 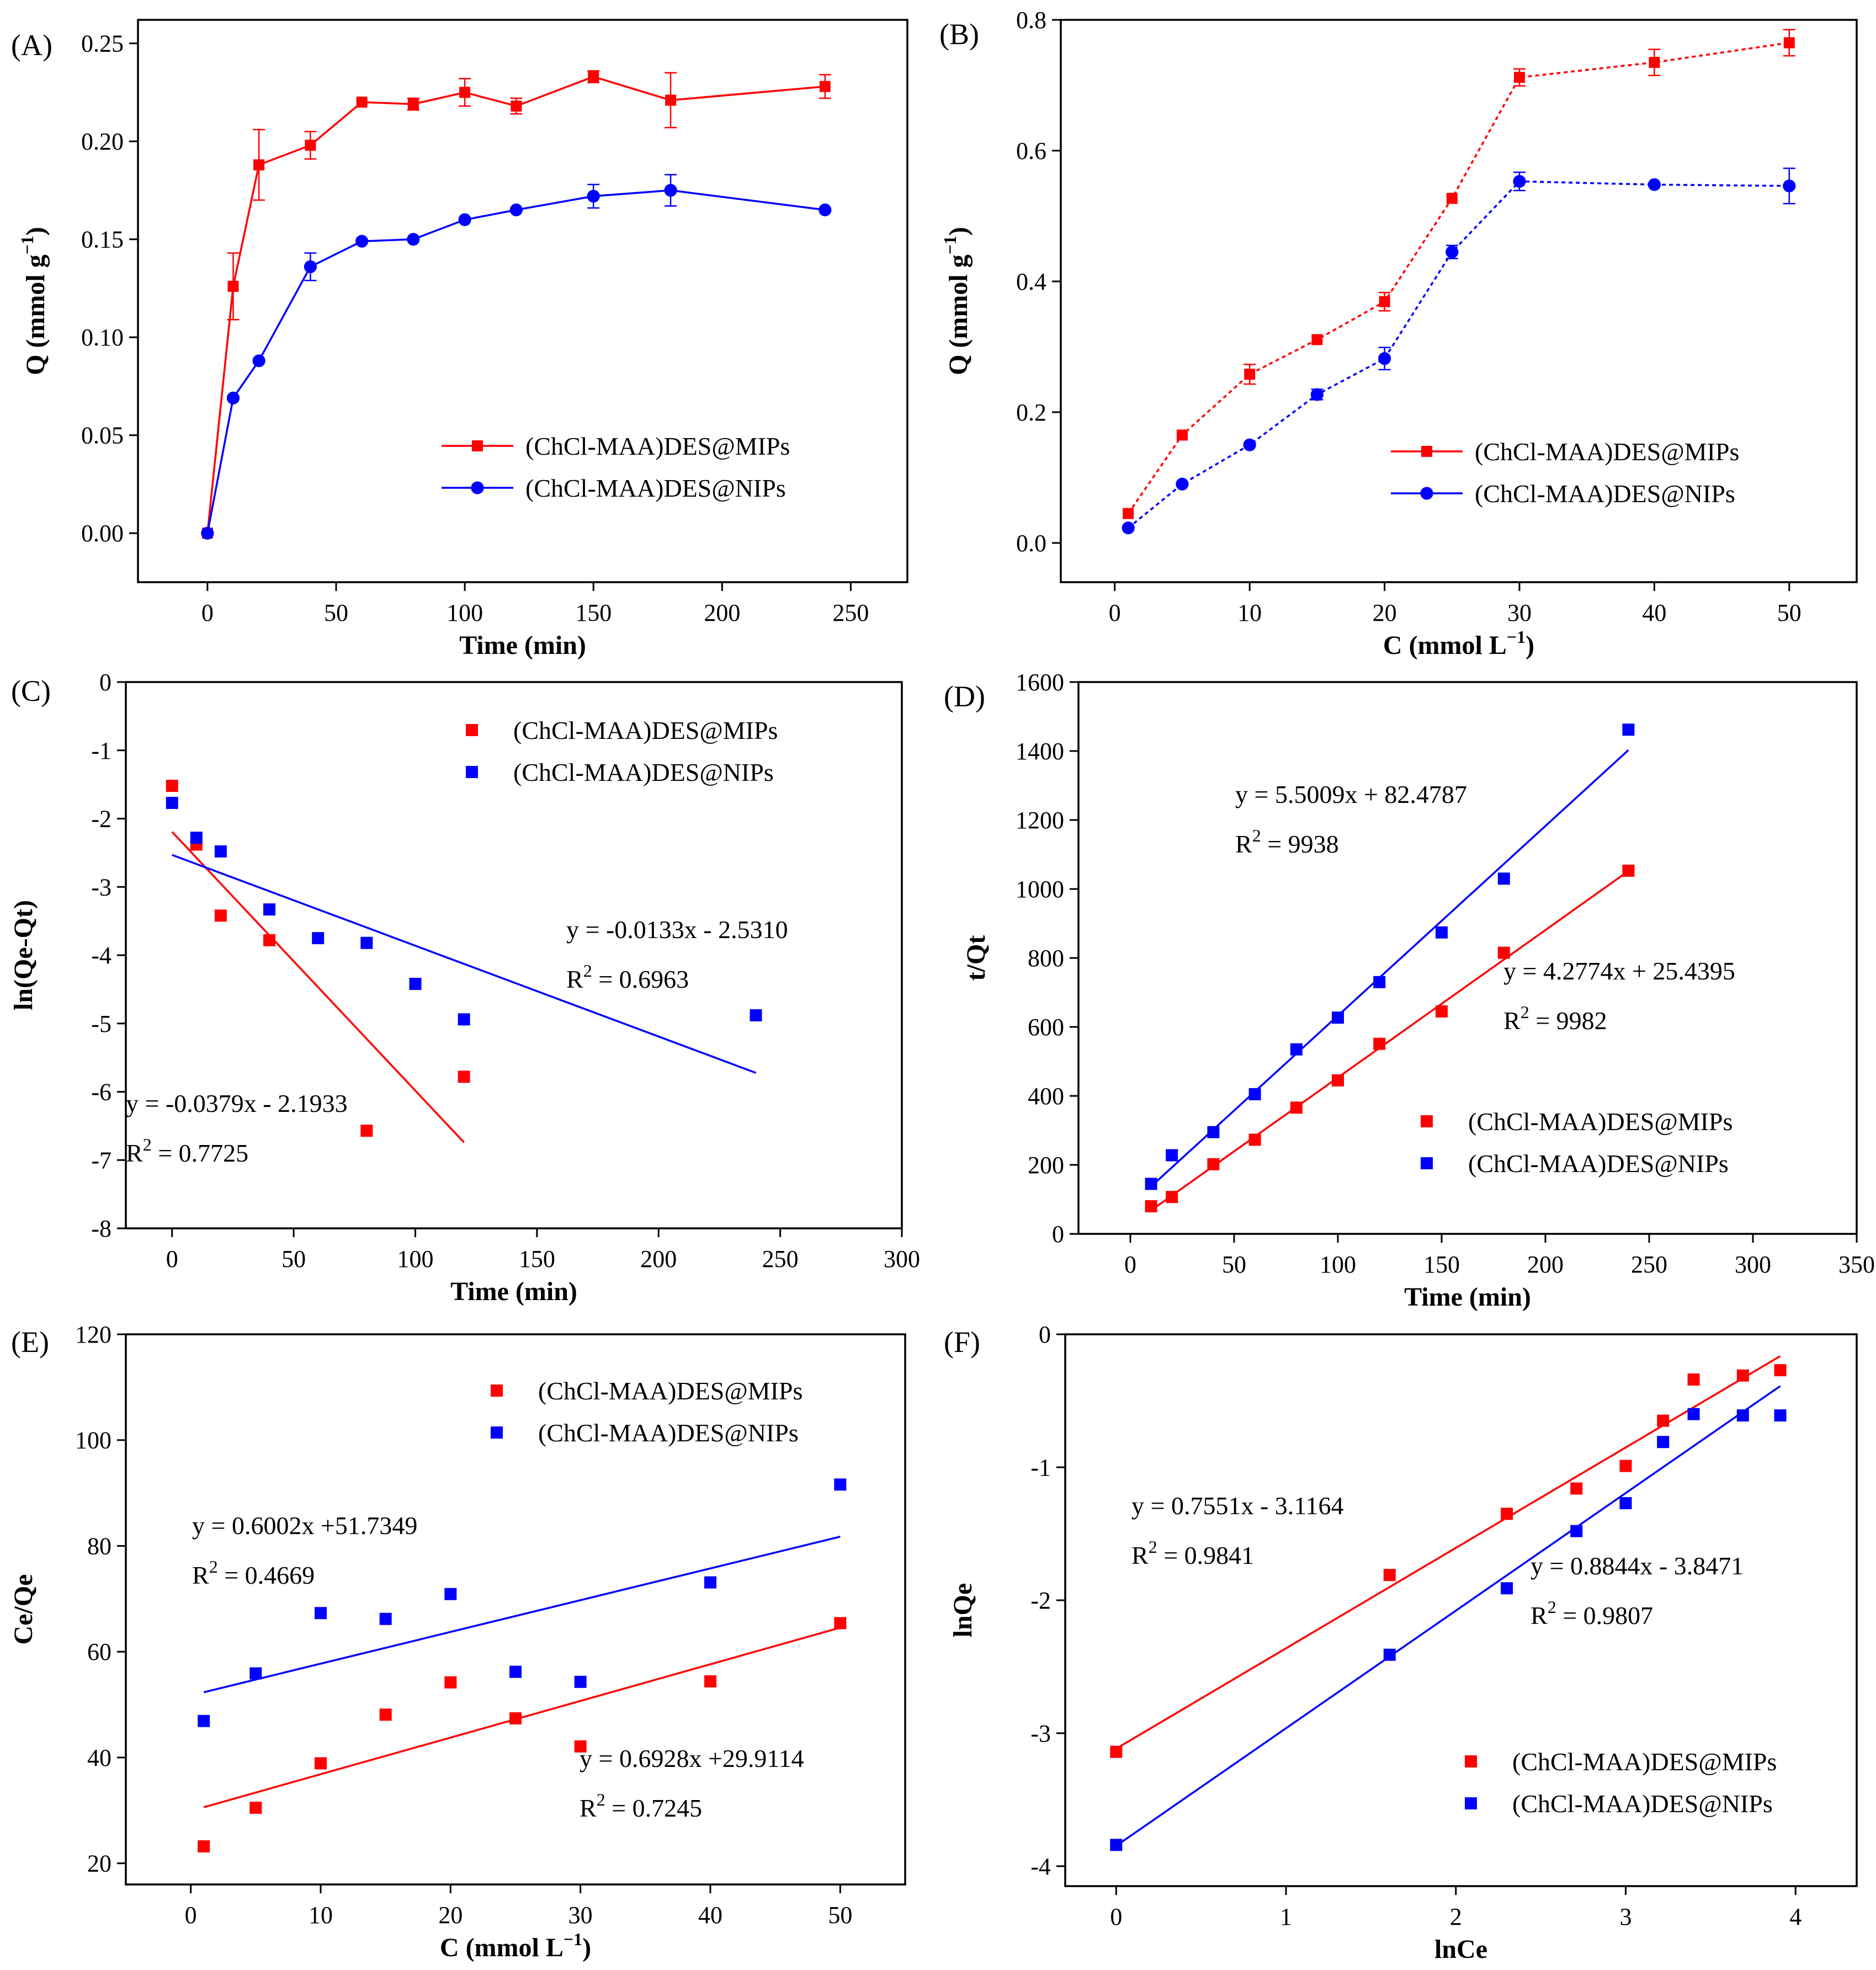 What do you see at coordinates (1031, 21) in the screenshot?
I see `y-tick-label: 0.8` at bounding box center [1031, 21].